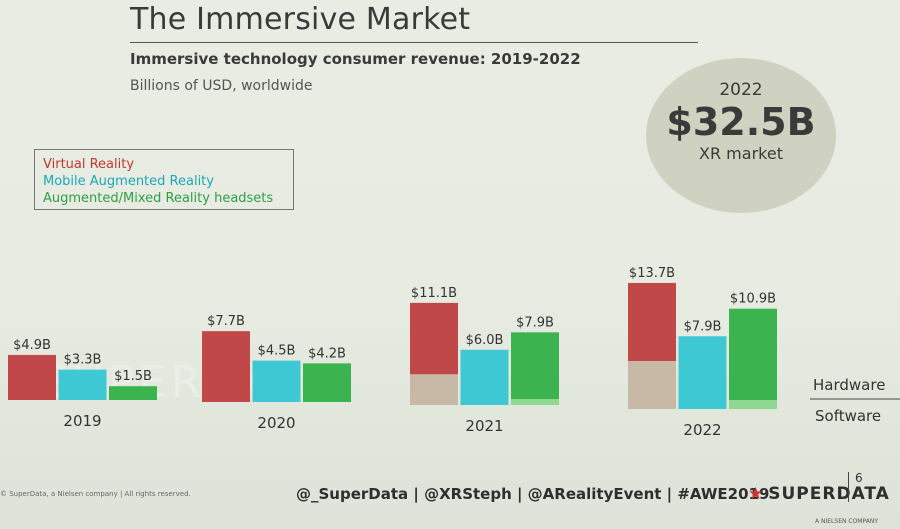  What do you see at coordinates (756, 494) in the screenshot?
I see `star-icon: ★` at bounding box center [756, 494].